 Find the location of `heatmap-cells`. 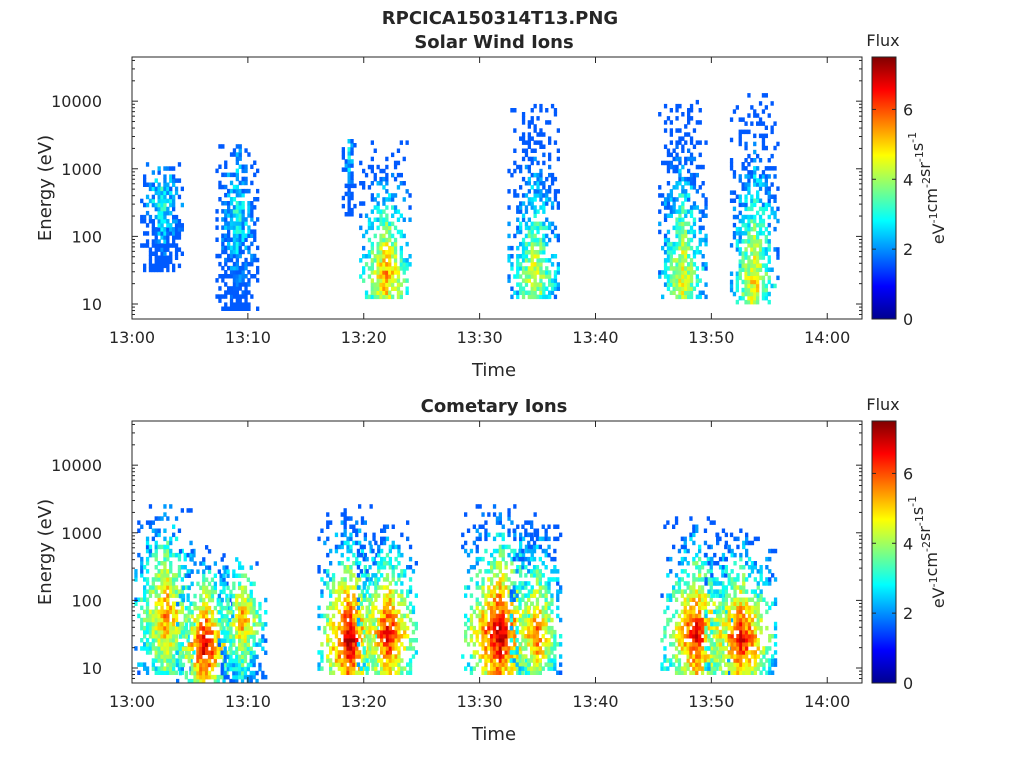

heatmap-cells is located at coordinates (455, 593).